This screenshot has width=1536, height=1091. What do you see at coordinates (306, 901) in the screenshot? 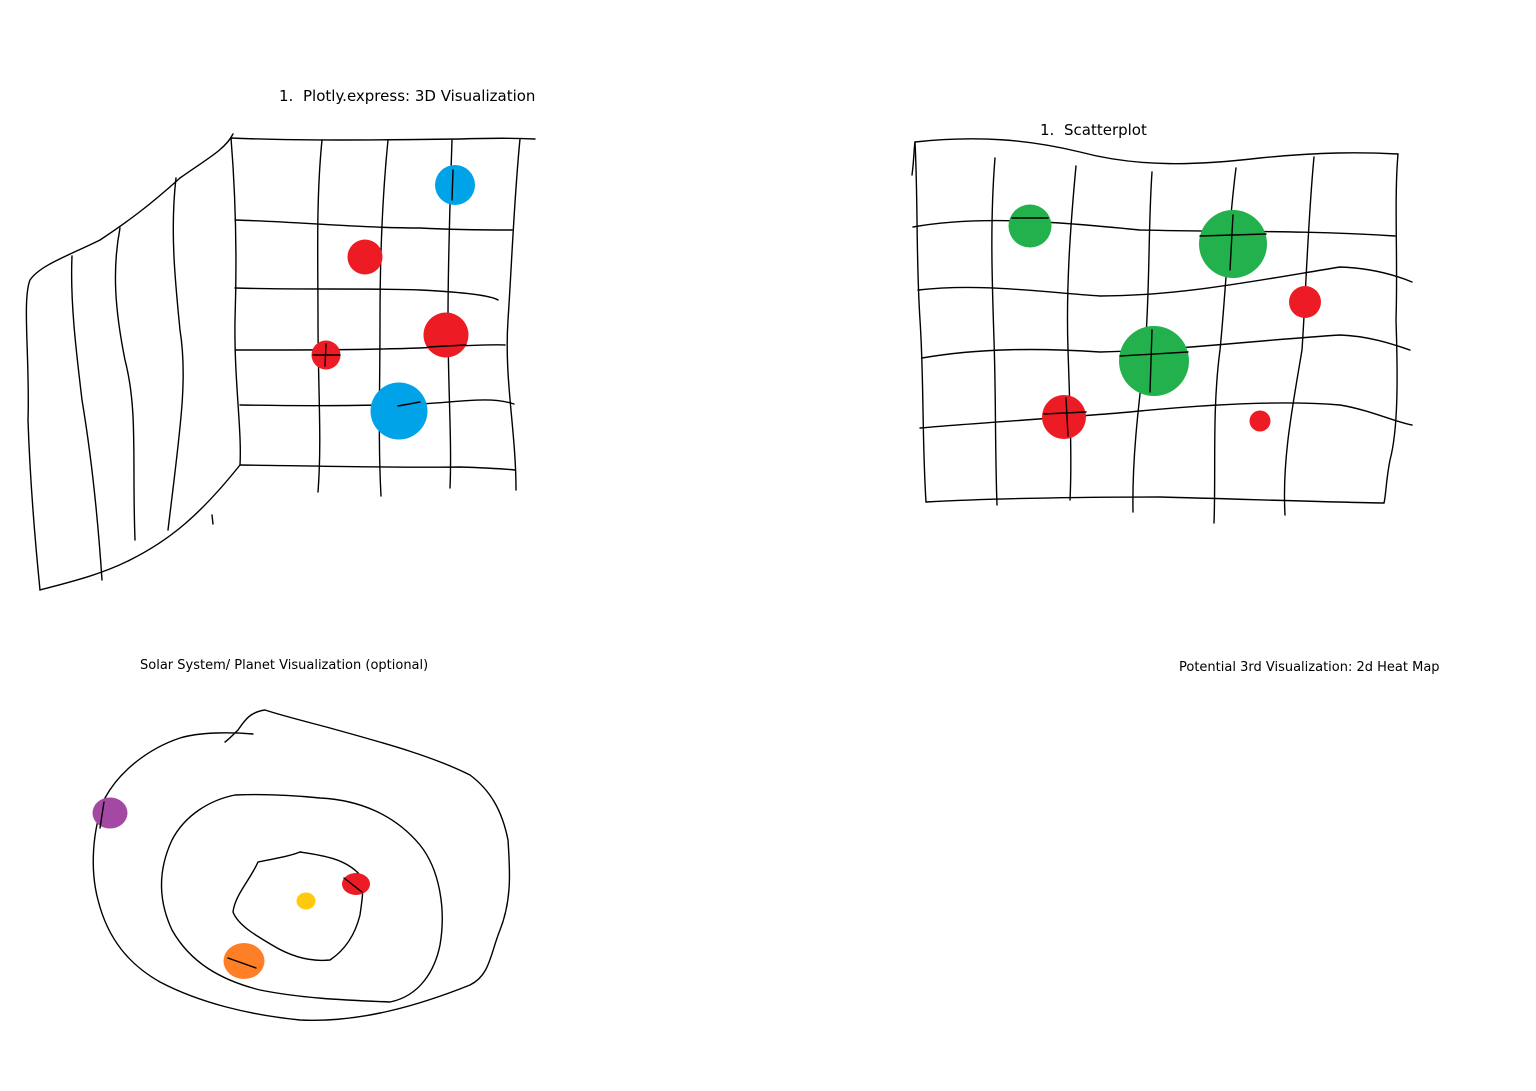
I see `sun` at bounding box center [306, 901].